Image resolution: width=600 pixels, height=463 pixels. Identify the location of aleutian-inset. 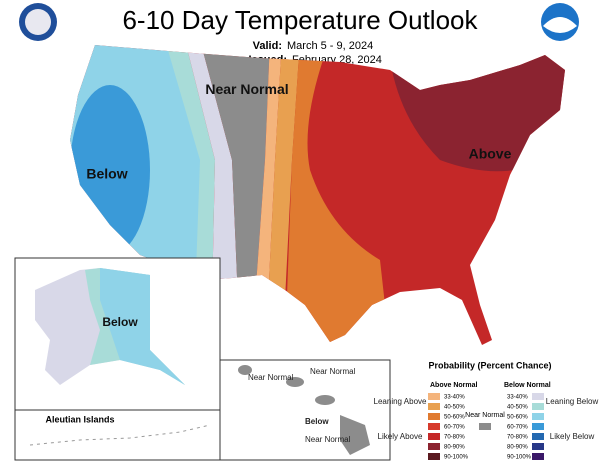
(117, 435).